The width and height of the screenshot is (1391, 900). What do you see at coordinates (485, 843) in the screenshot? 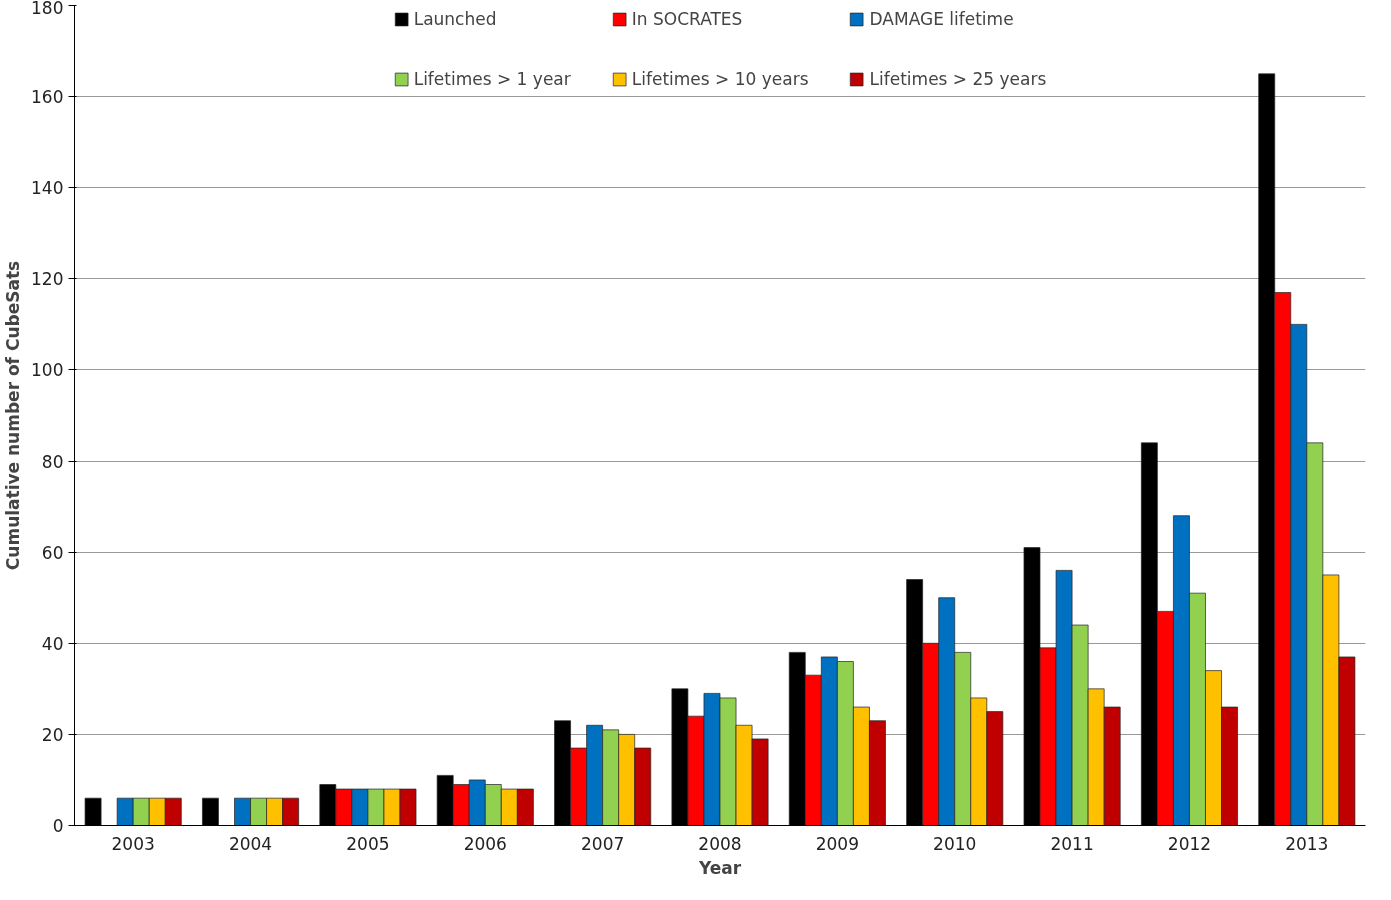
I see `x-tick-label: 2006` at bounding box center [485, 843].